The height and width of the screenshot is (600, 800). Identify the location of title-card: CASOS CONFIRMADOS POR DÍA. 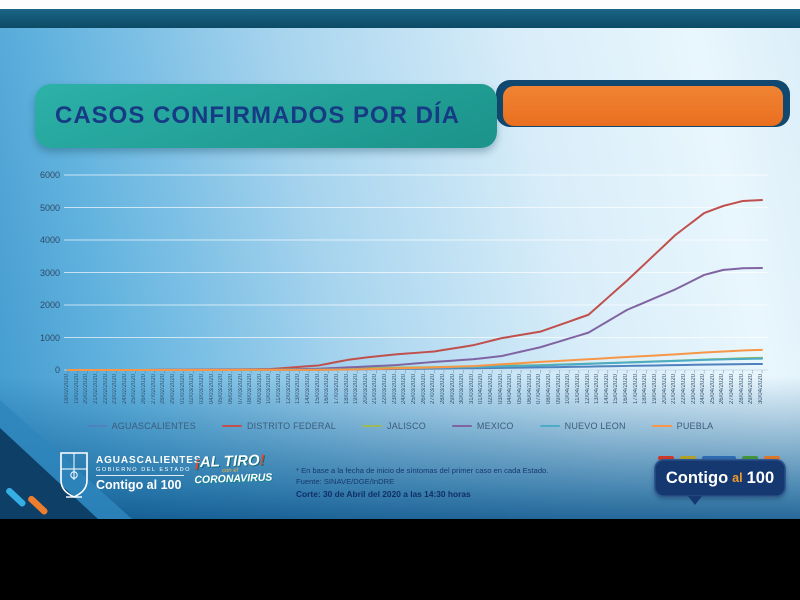
(266, 116).